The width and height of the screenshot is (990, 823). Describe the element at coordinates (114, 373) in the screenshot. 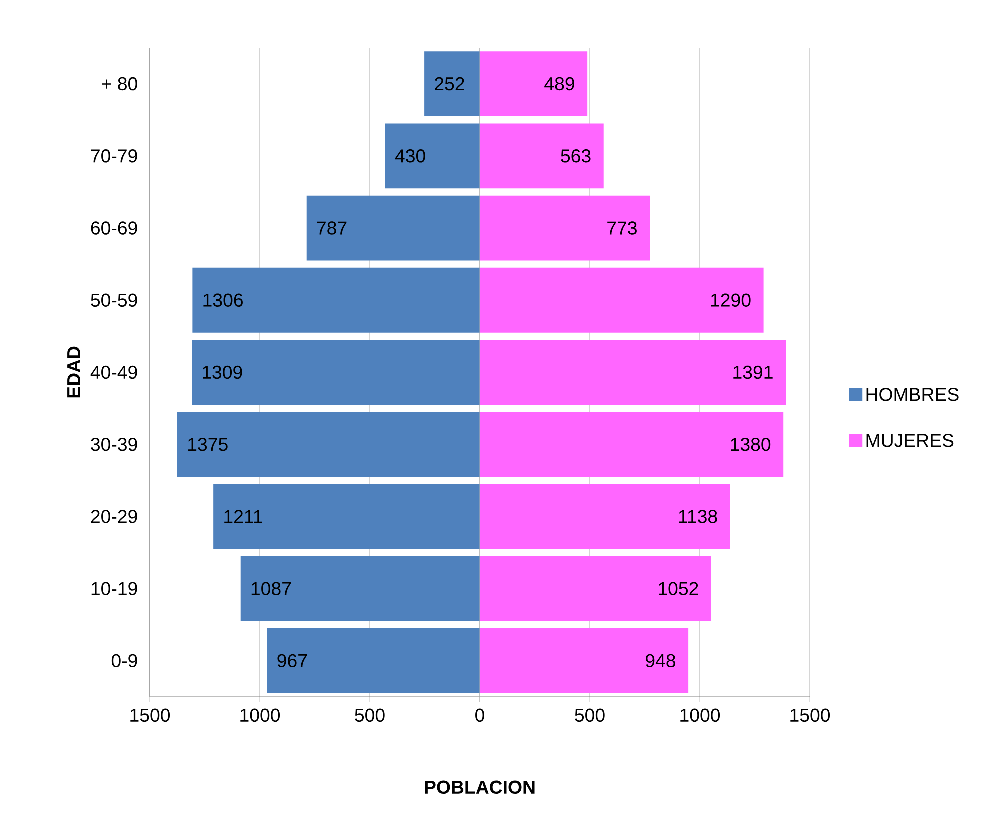

I see `y-tick-label: 40-49` at that location.